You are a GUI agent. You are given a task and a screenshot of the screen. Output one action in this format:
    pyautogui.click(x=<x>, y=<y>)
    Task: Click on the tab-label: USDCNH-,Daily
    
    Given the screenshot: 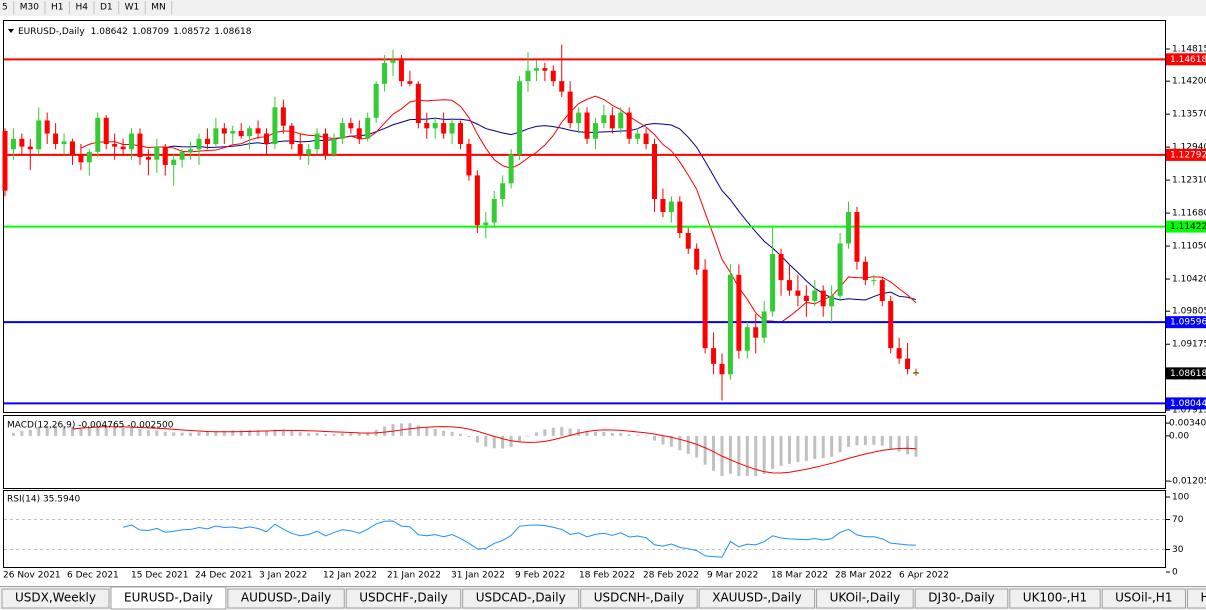 What is the action you would take?
    pyautogui.click(x=639, y=598)
    